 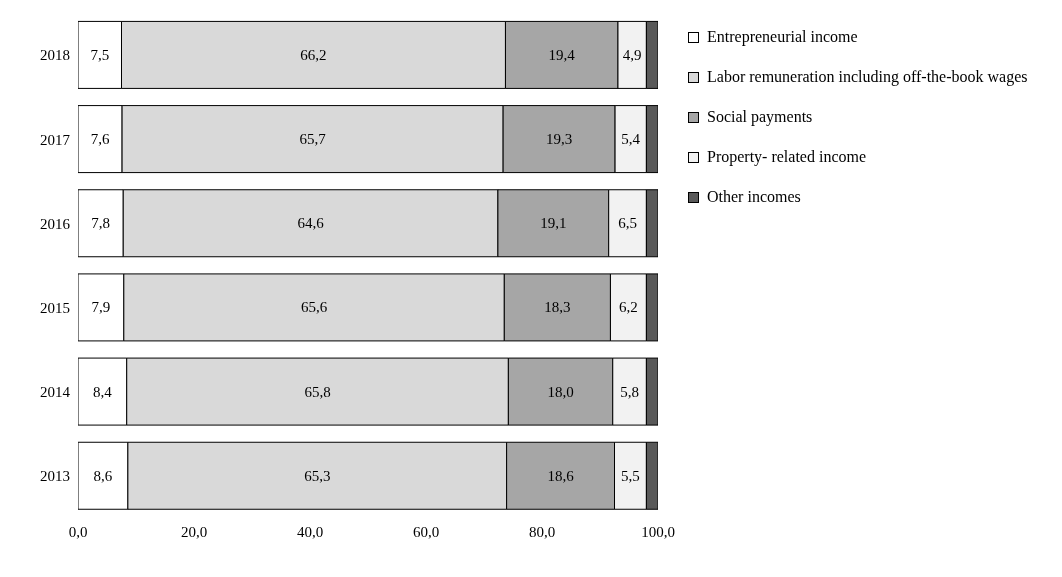 What do you see at coordinates (553, 223) in the screenshot?
I see `data-label: 19,1` at bounding box center [553, 223].